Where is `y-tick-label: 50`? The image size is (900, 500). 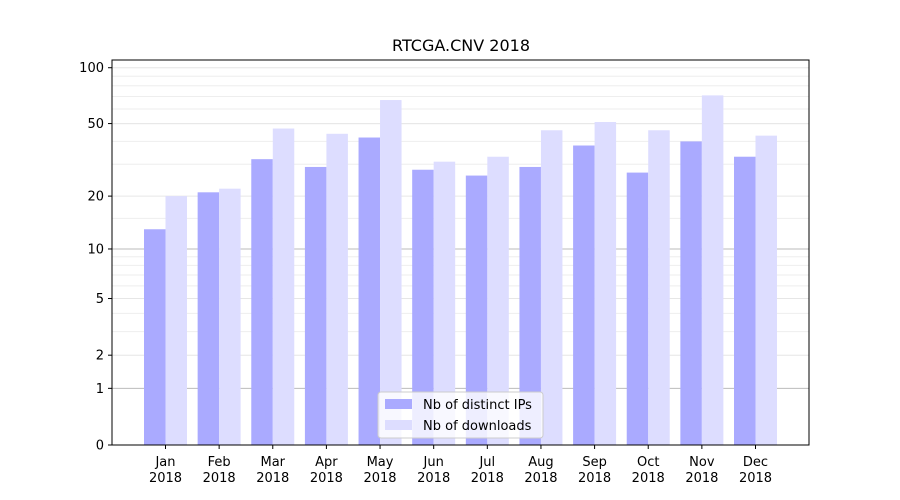
y-tick-label: 50 is located at coordinates (95, 124).